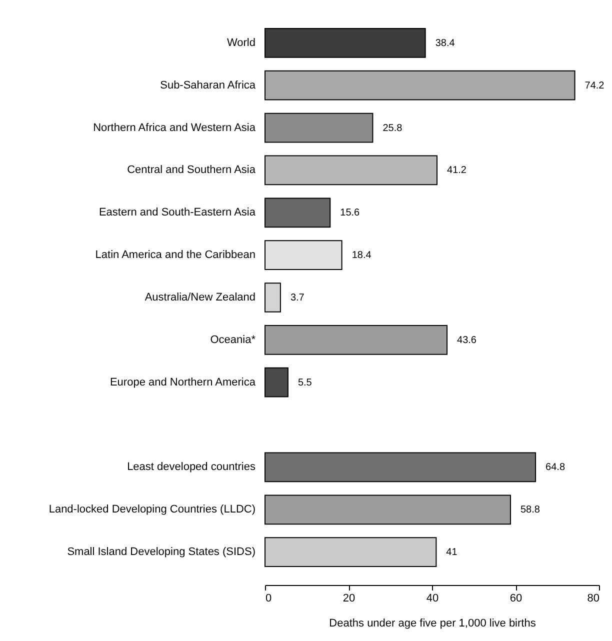 The image size is (612, 641). I want to click on data-label: 38.4, so click(445, 43).